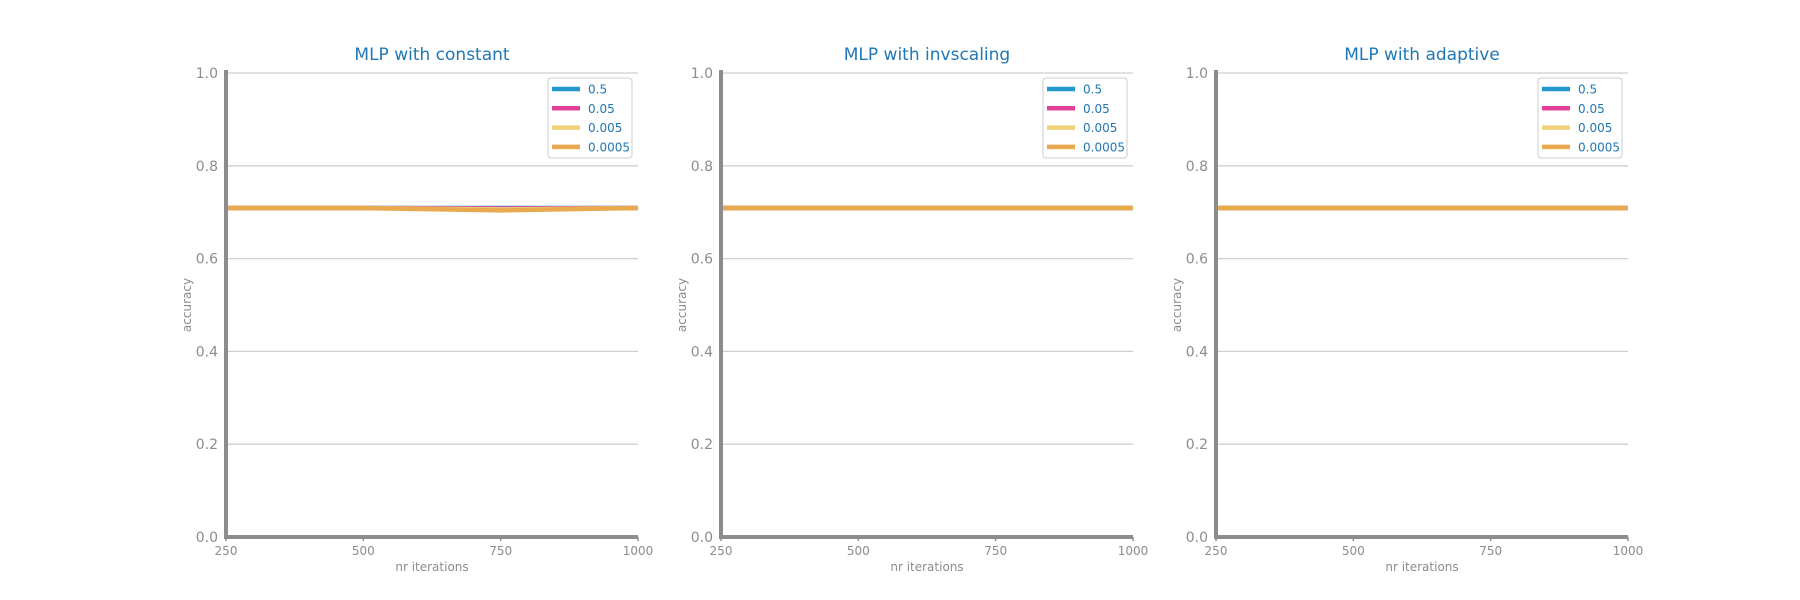 This screenshot has width=1800, height=600. Describe the element at coordinates (432, 209) in the screenshot. I see `series-line-0.0005` at that location.